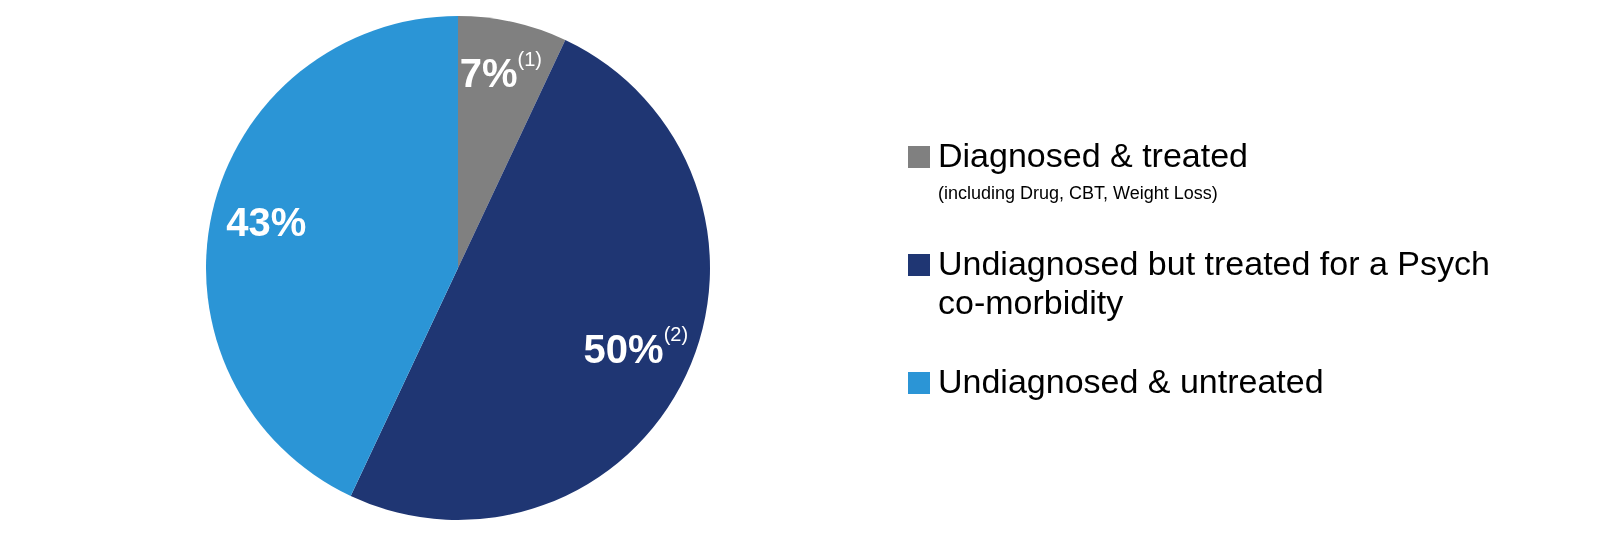  Describe the element at coordinates (1093, 155) in the screenshot. I see `legend-label: Diagnosed & treated` at that location.